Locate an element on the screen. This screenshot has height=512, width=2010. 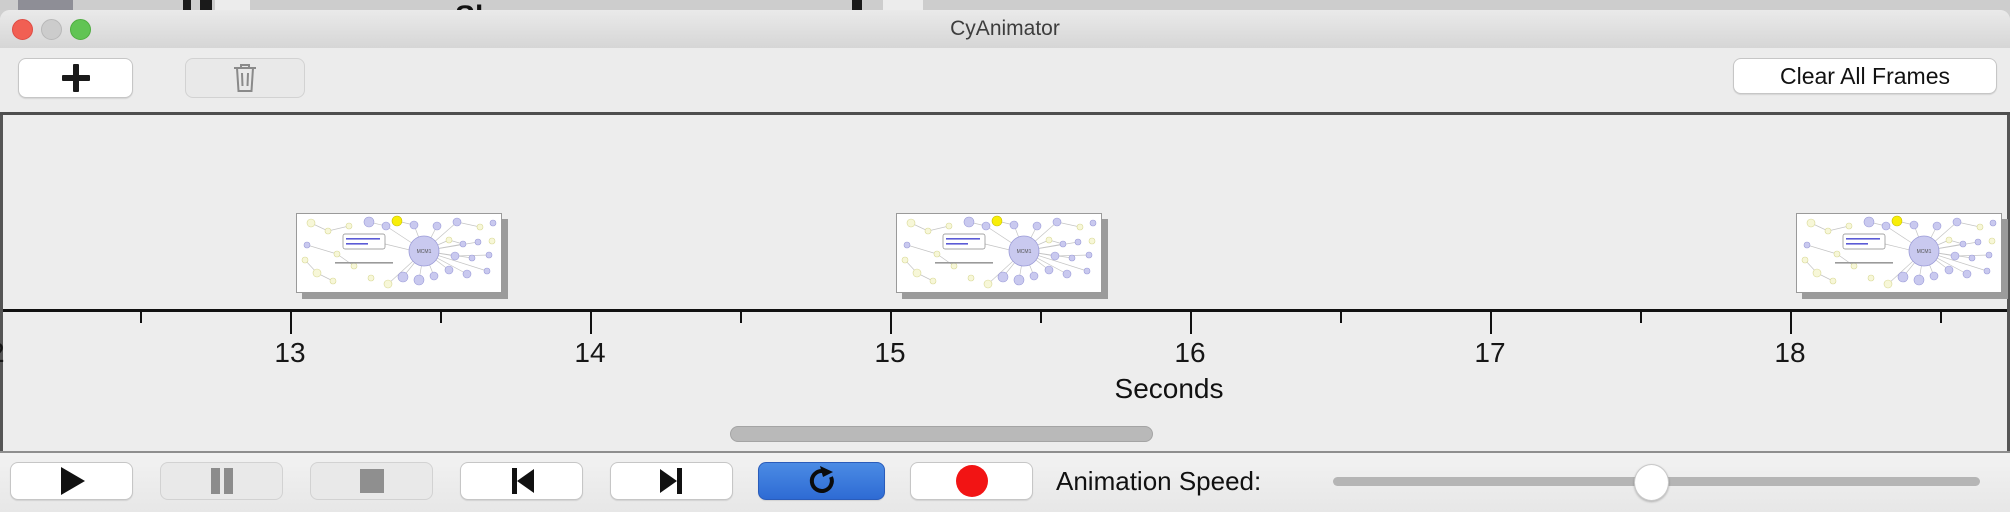
window-title: CyAnimator is located at coordinates (1005, 28).